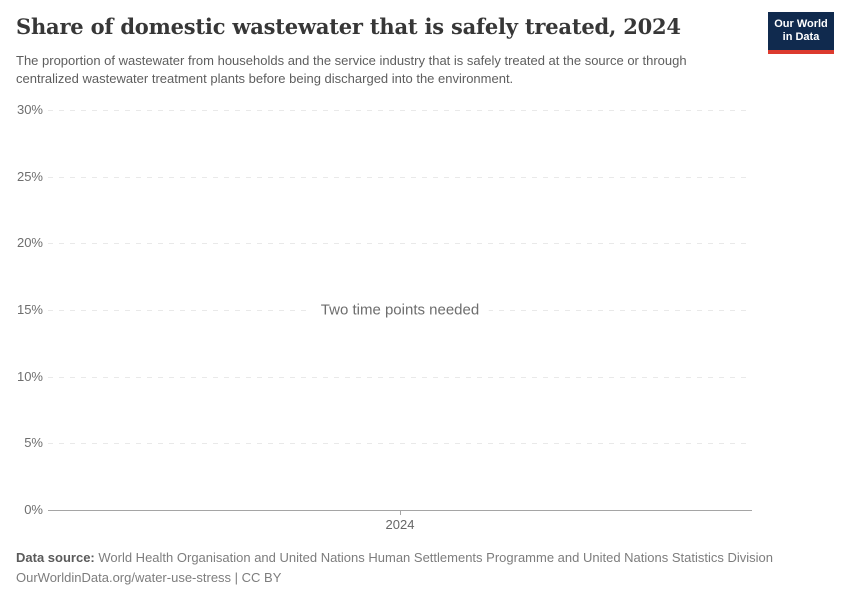 The image size is (850, 600). Describe the element at coordinates (124, 577) in the screenshot. I see `footer-url-link: OurWorldinData.org/water-use-stress` at that location.